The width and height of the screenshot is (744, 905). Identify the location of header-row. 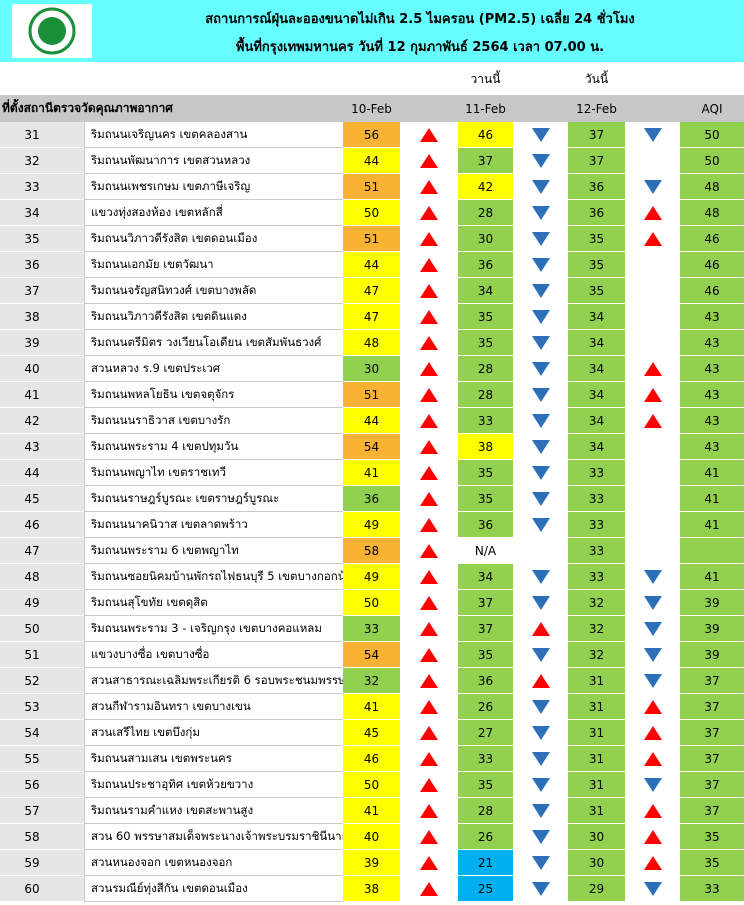
(372, 108).